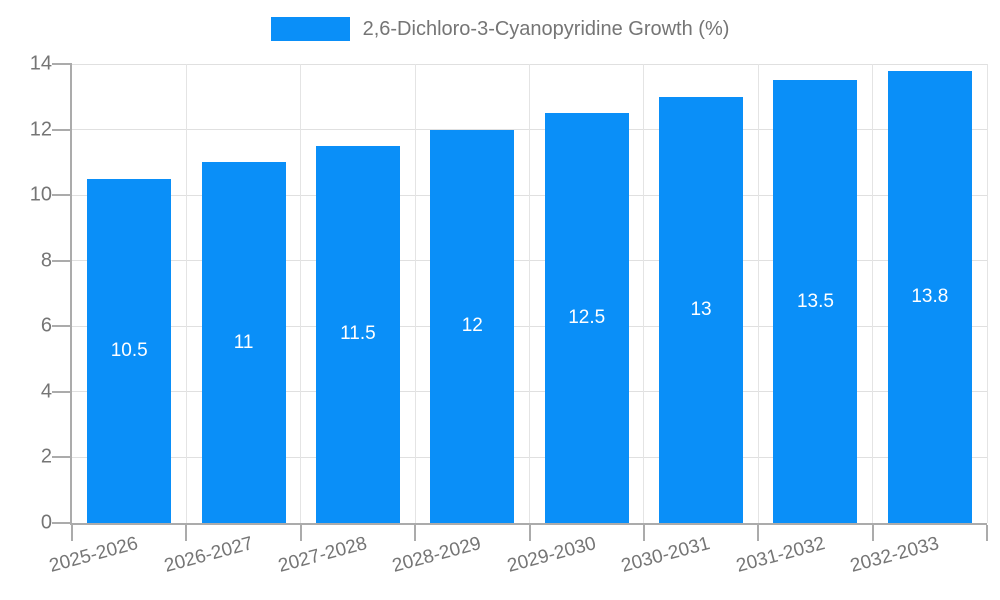  Describe the element at coordinates (551, 555) in the screenshot. I see `x-axis-label: 2029-2030` at that location.